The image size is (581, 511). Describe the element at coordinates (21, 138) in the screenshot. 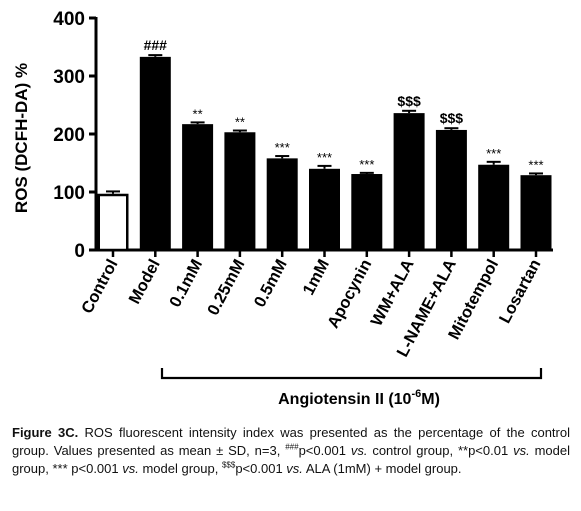

I see `y-axis-label: ROS (DCFH-DA) %` at that location.